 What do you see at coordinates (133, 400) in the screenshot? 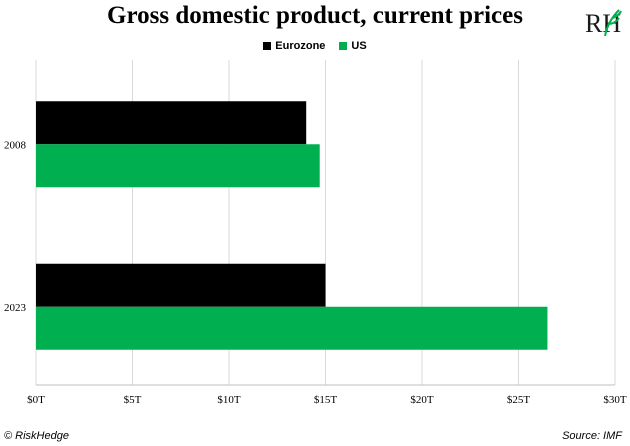
I see `x-tick-label: $5T` at bounding box center [133, 400].